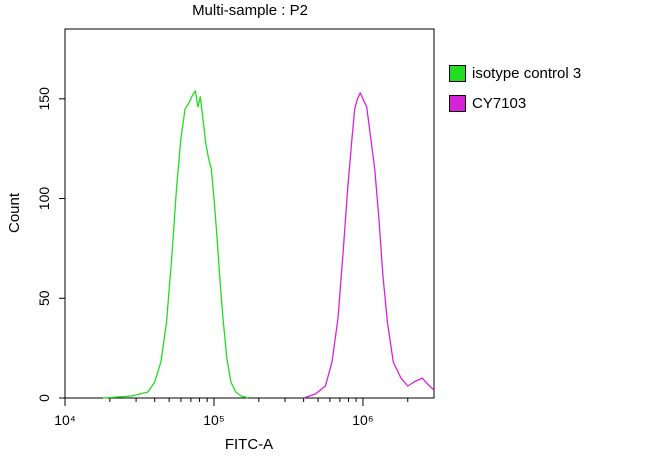  What do you see at coordinates (44, 298) in the screenshot?
I see `y-tick-label: 50` at bounding box center [44, 298].